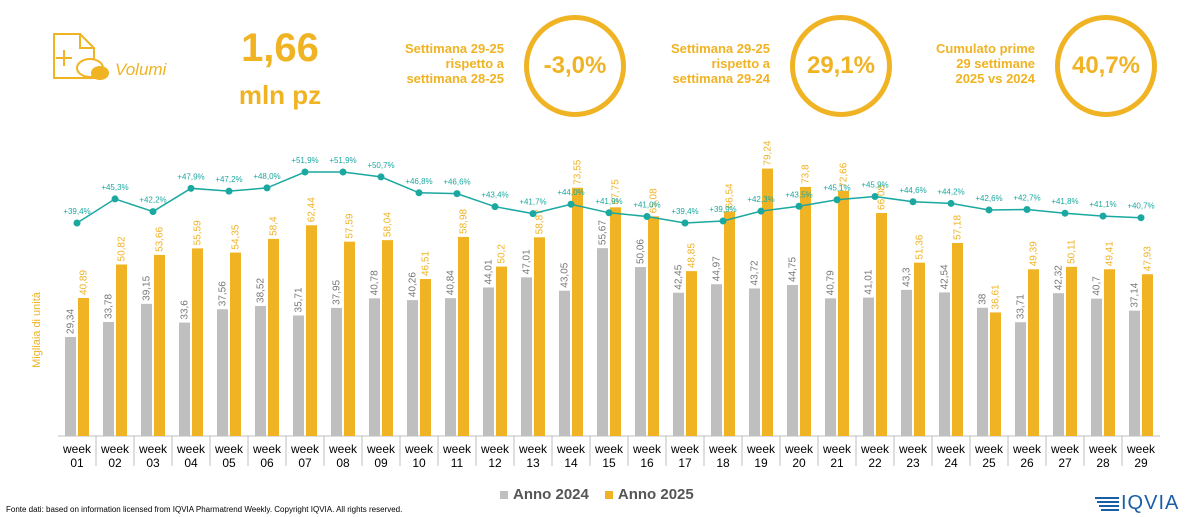 The height and width of the screenshot is (517, 1203). I want to click on x-tick-label: 14, so click(571, 463).